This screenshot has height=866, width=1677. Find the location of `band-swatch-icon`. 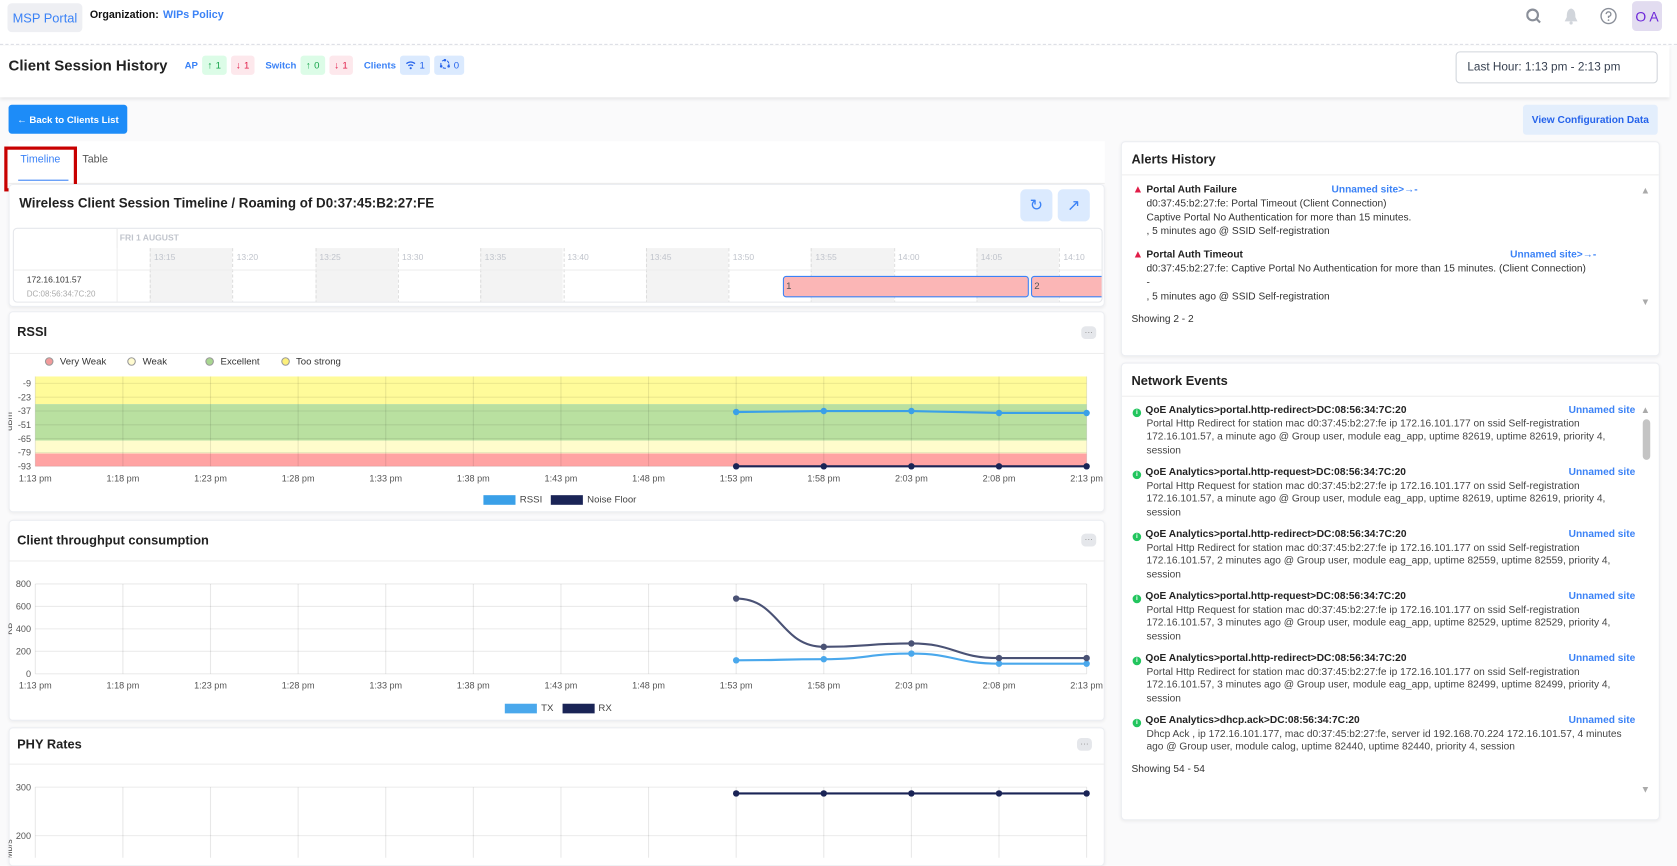

band-swatch-icon is located at coordinates (285, 361).